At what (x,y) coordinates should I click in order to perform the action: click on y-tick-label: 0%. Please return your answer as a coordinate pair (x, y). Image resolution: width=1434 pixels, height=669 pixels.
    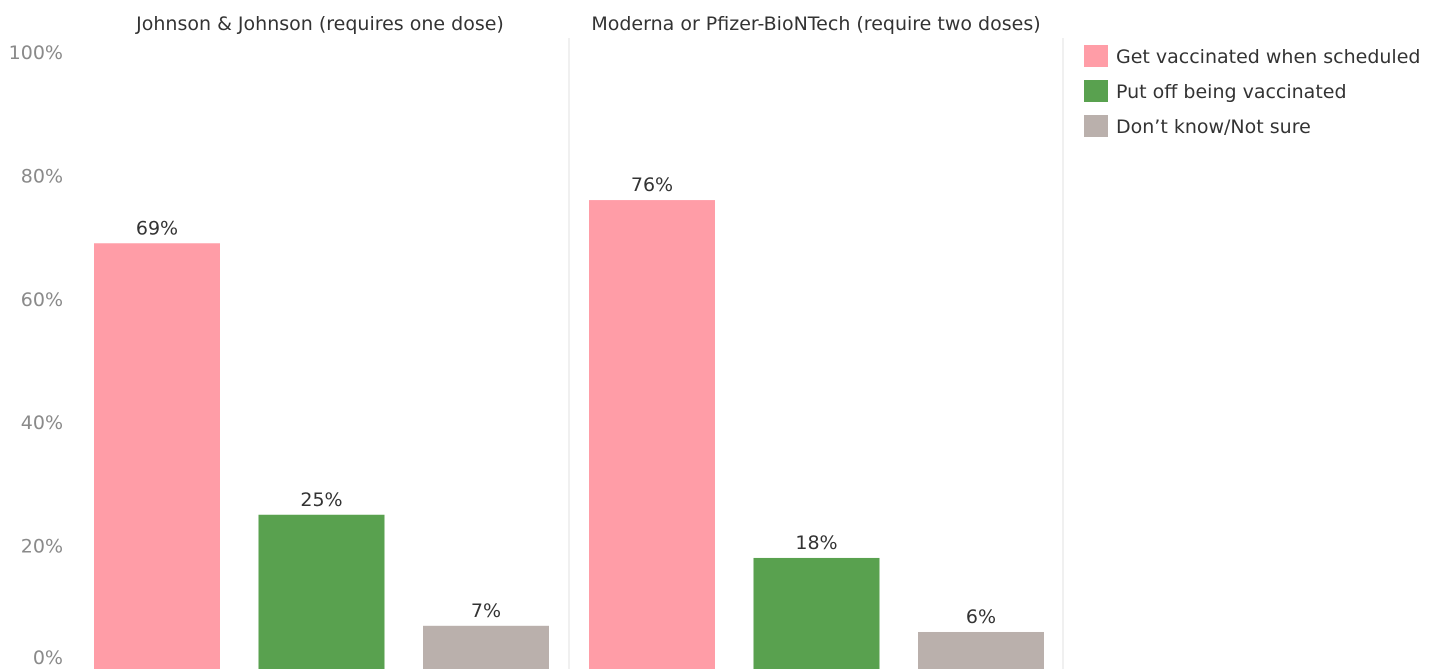
    Looking at the image, I should click on (48, 658).